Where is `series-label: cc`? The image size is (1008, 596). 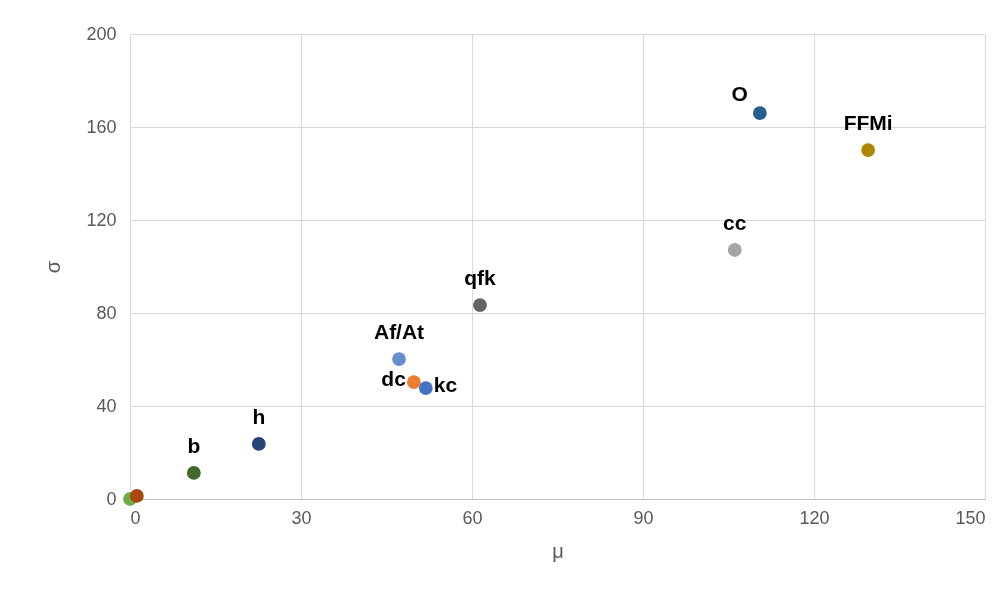 series-label: cc is located at coordinates (735, 222).